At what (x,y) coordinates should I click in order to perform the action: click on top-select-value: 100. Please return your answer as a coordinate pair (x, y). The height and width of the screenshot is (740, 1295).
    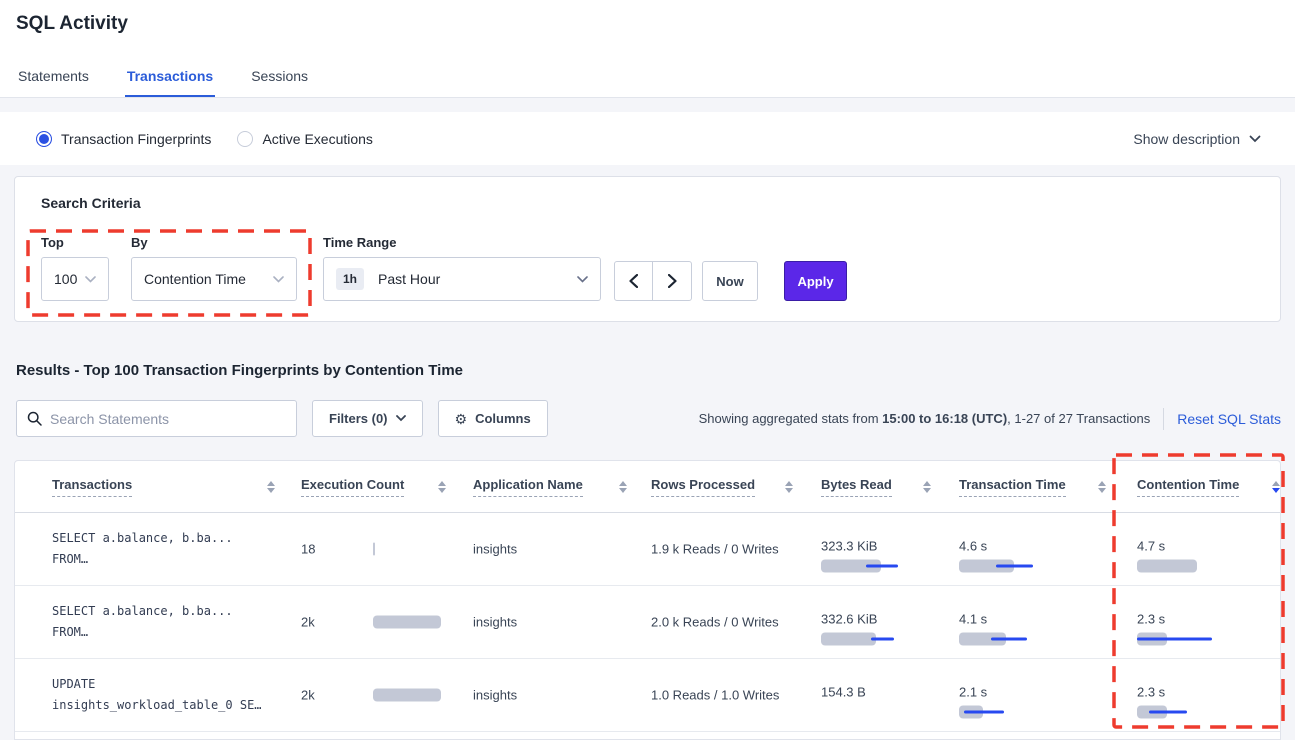
    Looking at the image, I should click on (66, 279).